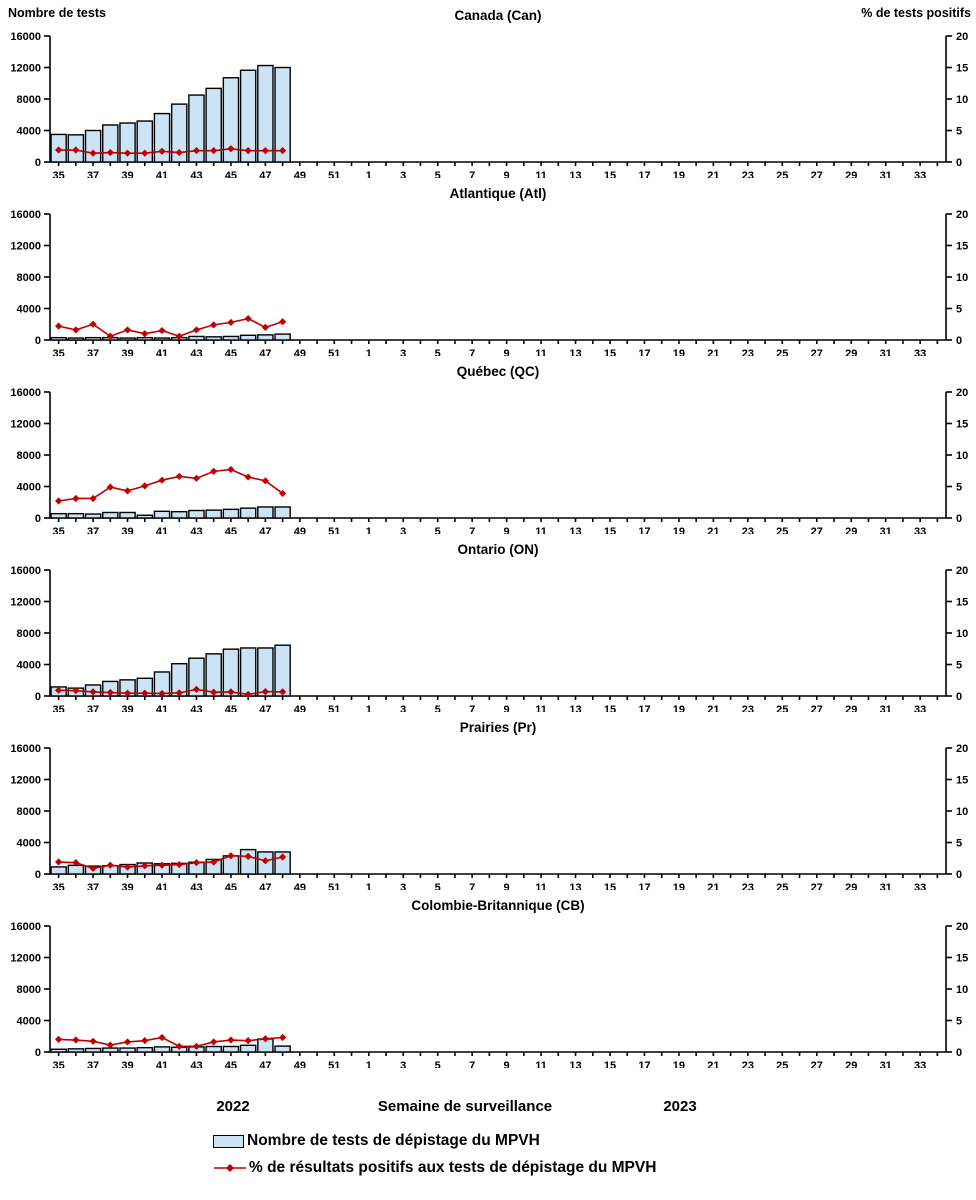  I want to click on x-tick-label: 41, so click(162, 708).